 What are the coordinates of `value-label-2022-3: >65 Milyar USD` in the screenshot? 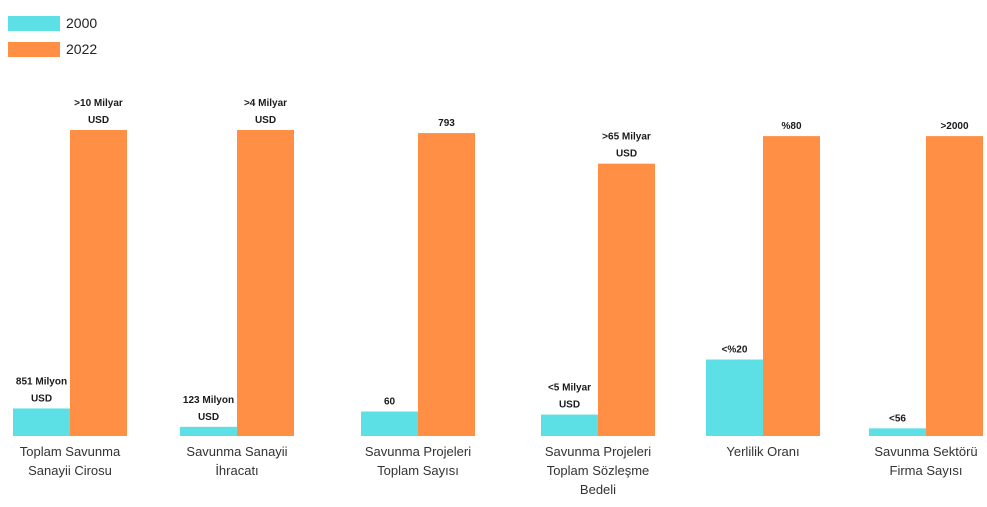 It's located at (626, 146).